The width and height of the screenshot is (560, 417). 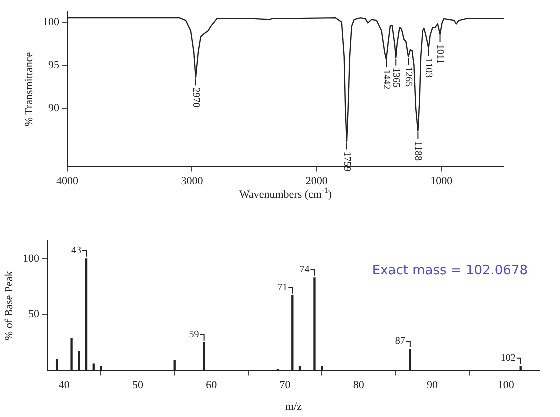 I want to click on y-axis-title: % Transmittance, so click(x=29, y=89).